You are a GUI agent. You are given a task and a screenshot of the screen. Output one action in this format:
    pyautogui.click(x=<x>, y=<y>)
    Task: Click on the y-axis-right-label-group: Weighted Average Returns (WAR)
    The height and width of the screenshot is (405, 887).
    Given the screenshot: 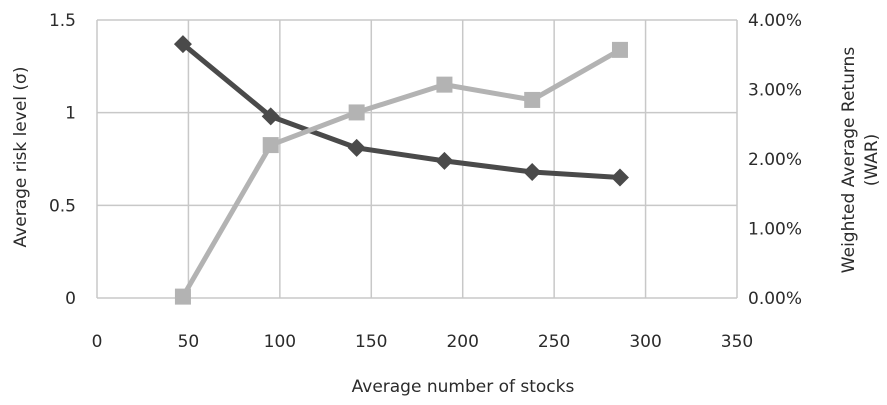 What is the action you would take?
    pyautogui.click(x=860, y=160)
    